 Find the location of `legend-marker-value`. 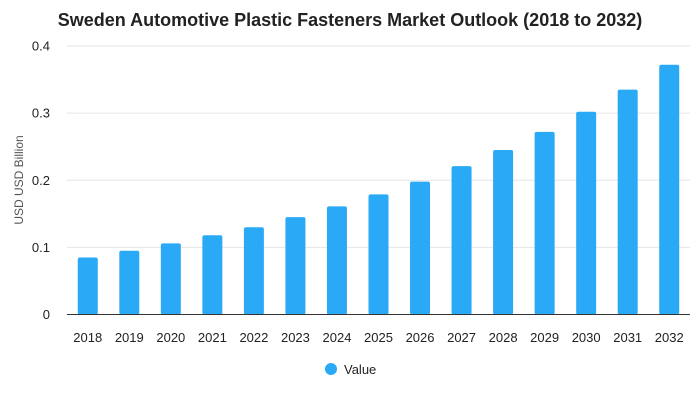

legend-marker-value is located at coordinates (331, 369).